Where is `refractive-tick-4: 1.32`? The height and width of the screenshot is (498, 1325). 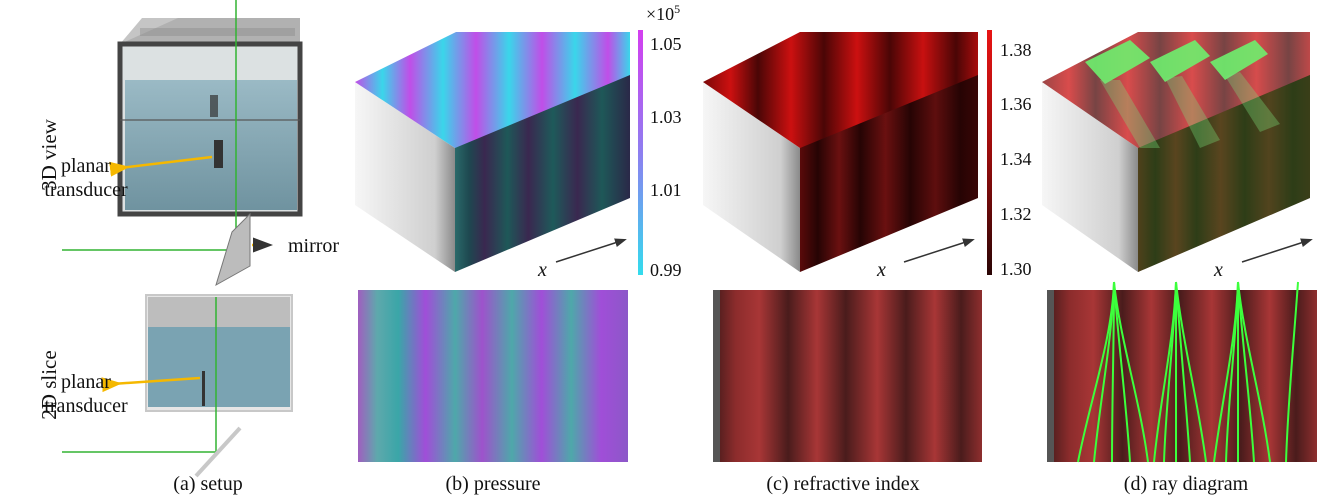 refractive-tick-4: 1.32 is located at coordinates (1016, 214).